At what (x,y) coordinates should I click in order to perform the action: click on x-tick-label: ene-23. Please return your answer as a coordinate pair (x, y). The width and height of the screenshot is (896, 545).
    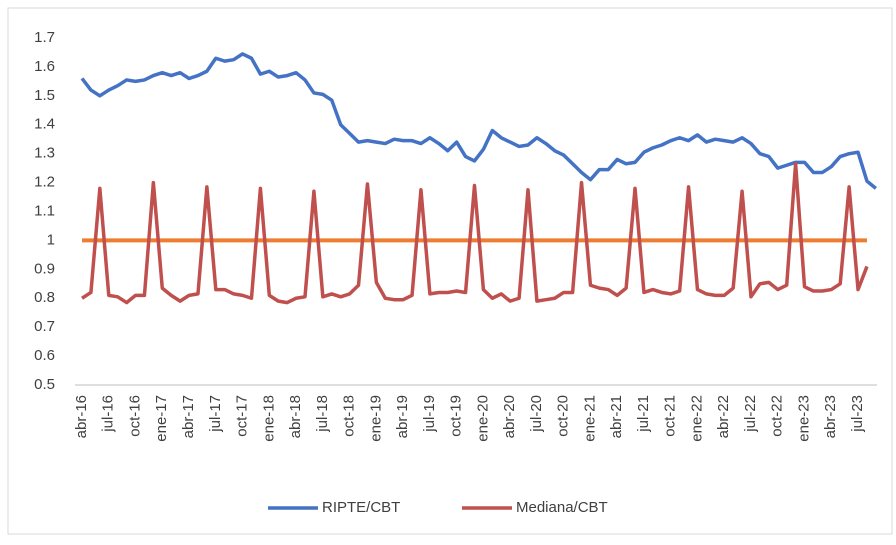
    Looking at the image, I should click on (803, 418).